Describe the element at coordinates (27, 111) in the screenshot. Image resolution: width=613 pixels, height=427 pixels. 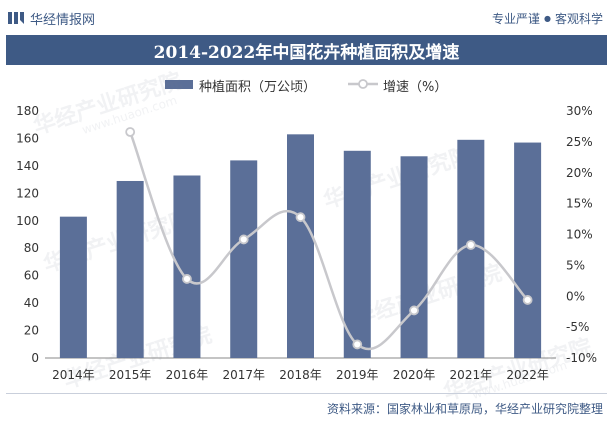
I see `y-left-tick-label: 180` at that location.